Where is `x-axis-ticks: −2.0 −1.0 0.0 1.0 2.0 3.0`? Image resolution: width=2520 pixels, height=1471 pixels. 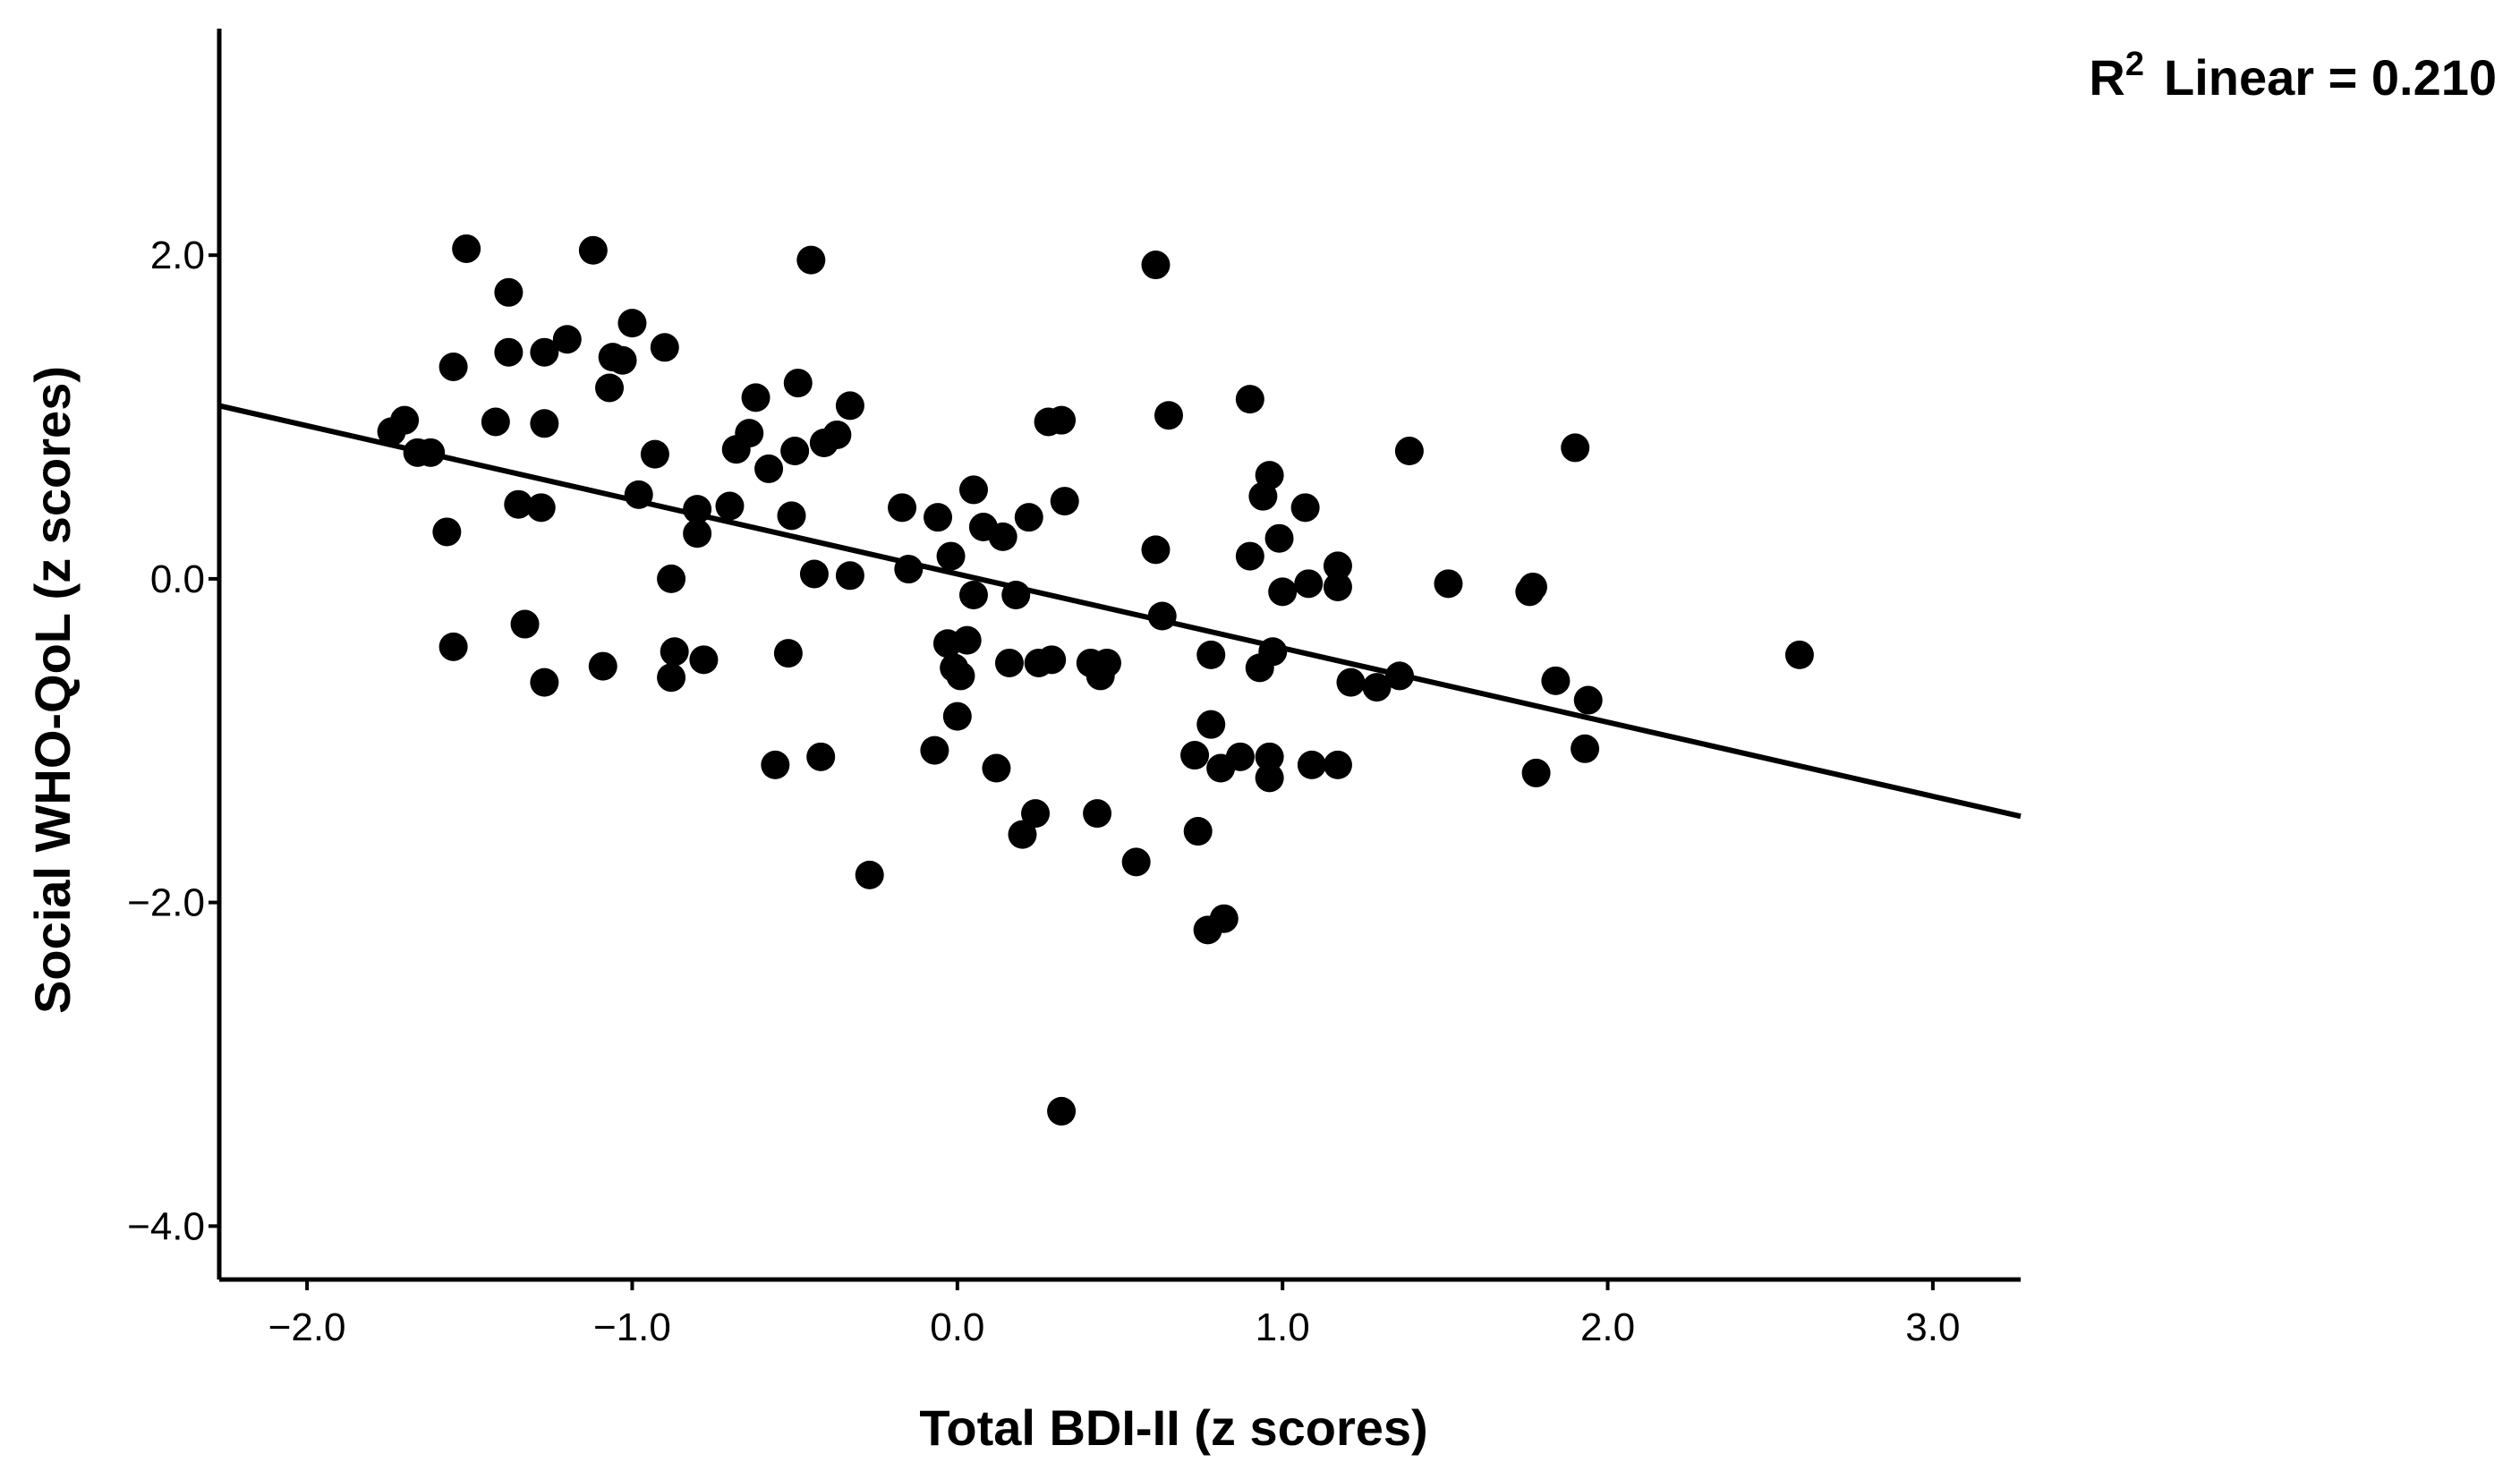 x-axis-ticks: −2.0 −1.0 0.0 1.0 2.0 3.0 is located at coordinates (1114, 1314).